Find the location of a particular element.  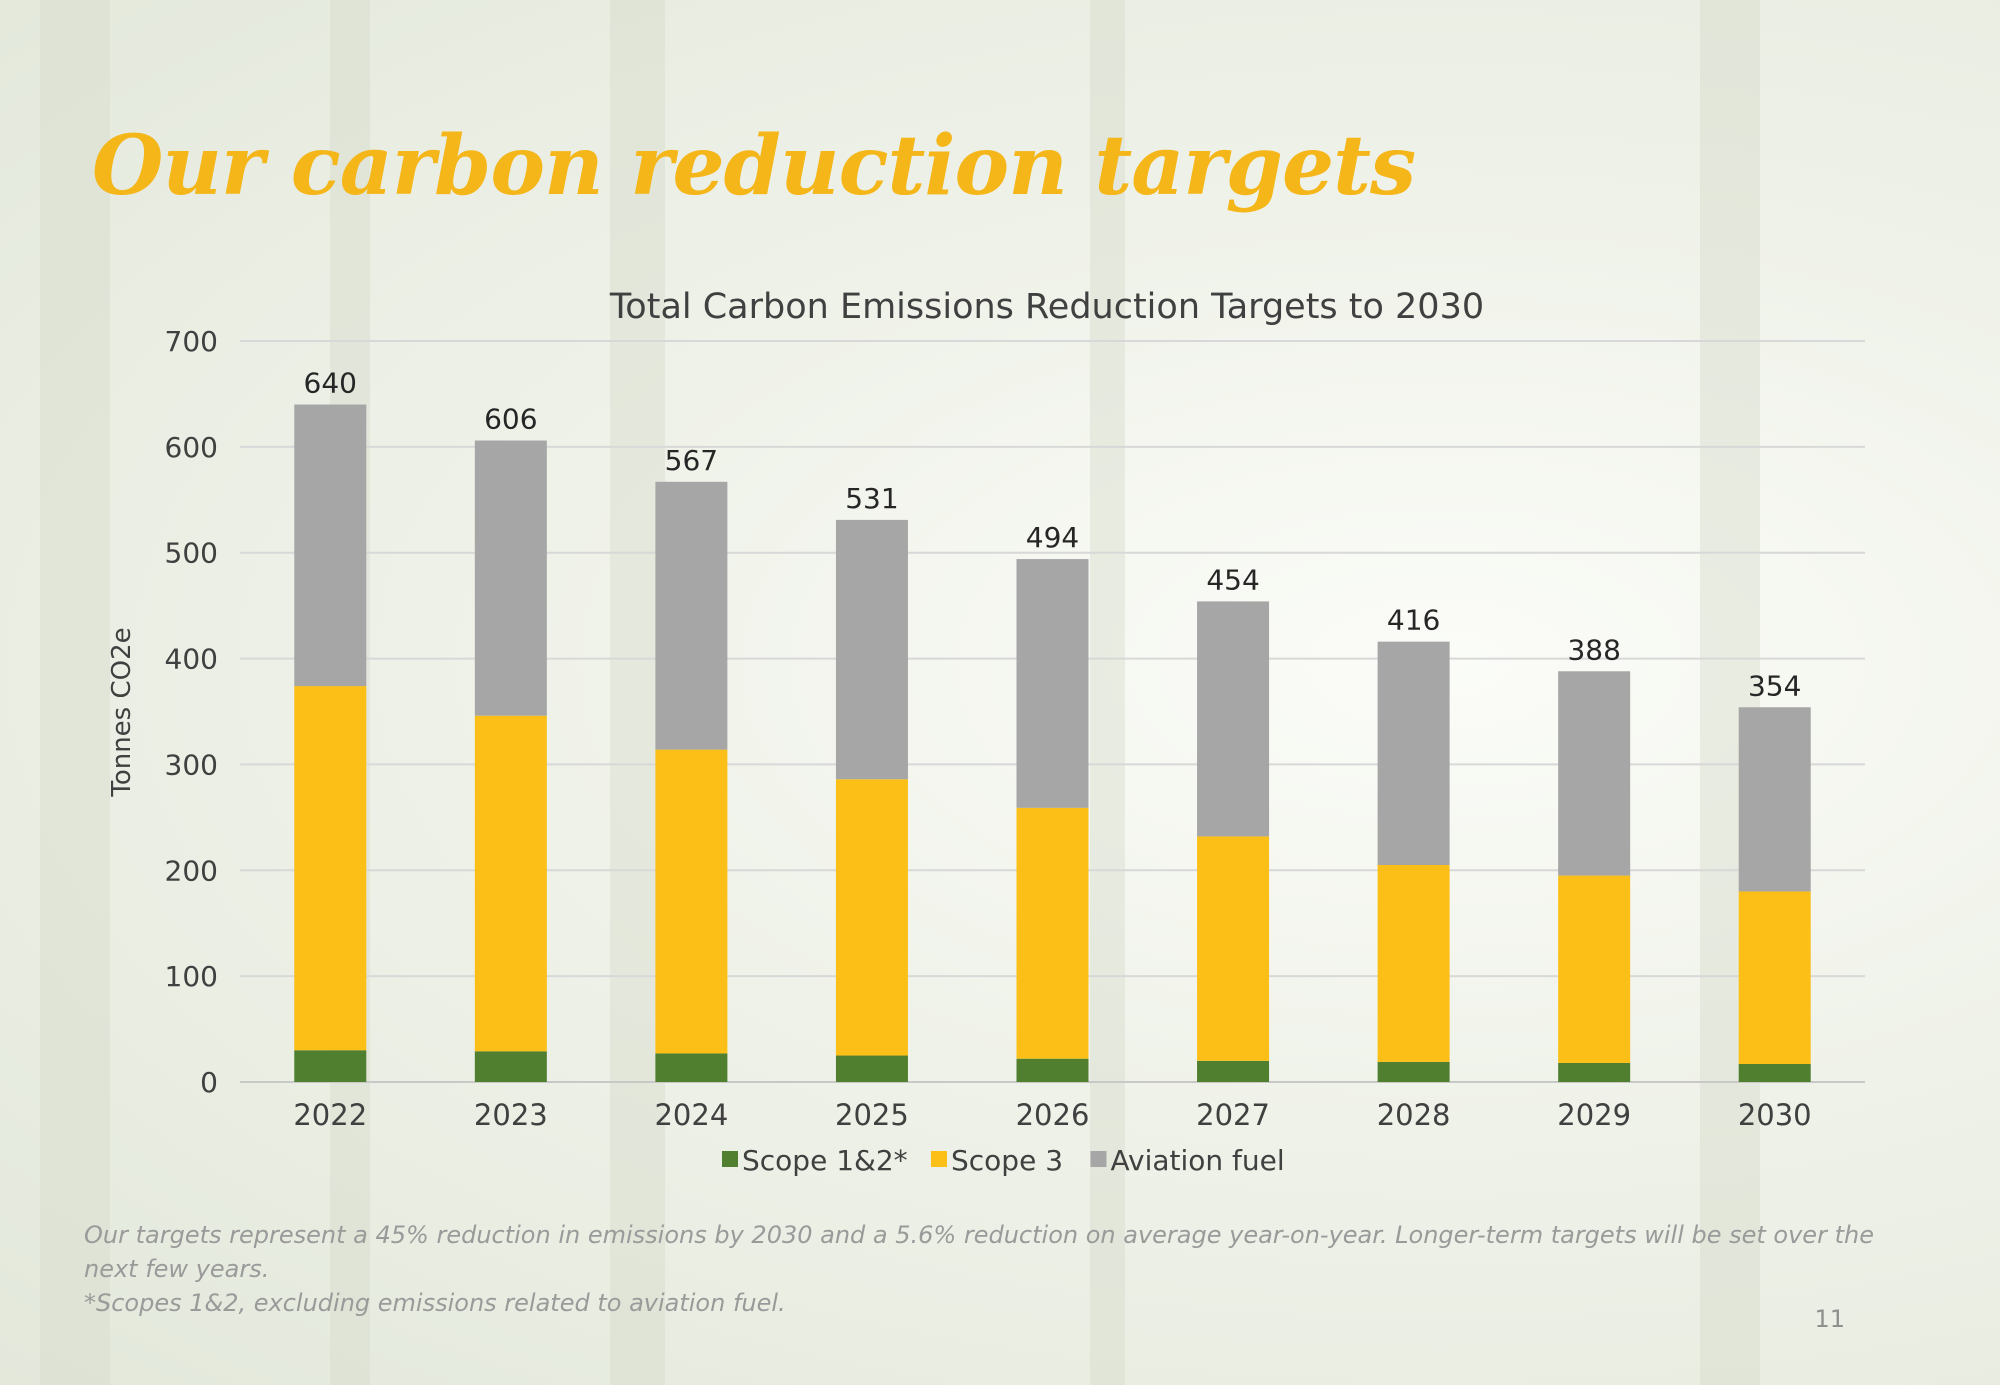

y-tick-label: 400 is located at coordinates (191, 659).